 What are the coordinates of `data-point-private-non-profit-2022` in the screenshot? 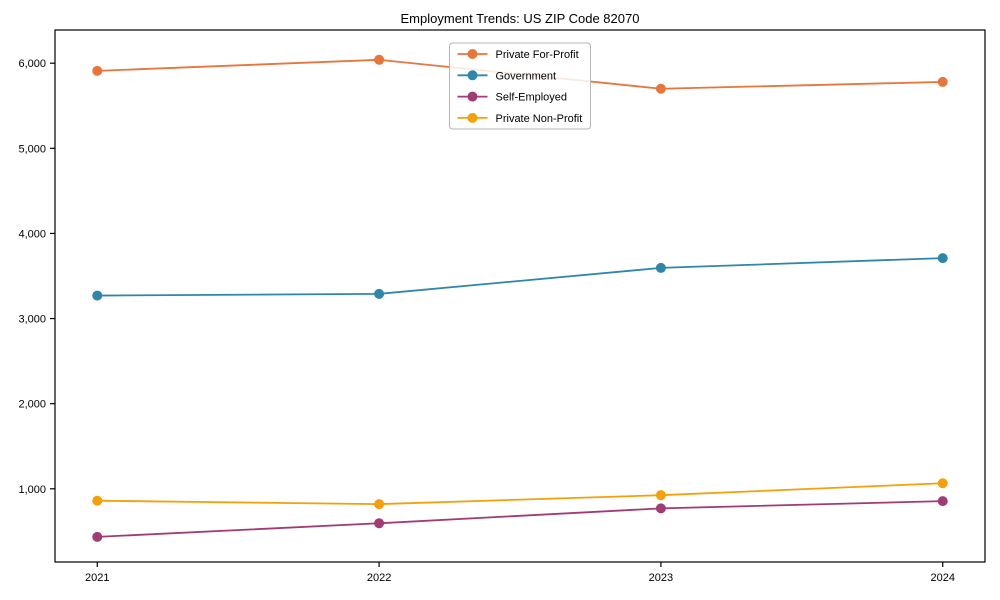 It's located at (379, 504).